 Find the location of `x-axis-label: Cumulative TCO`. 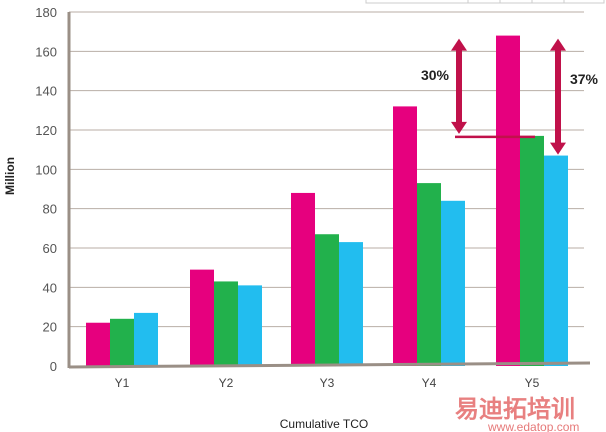

x-axis-label: Cumulative TCO is located at coordinates (324, 424).